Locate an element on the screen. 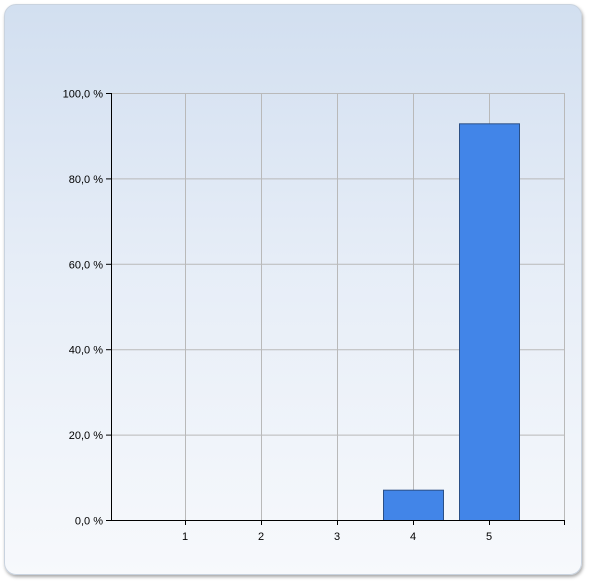 The height and width of the screenshot is (583, 589). y-tick-label: 80,0 % is located at coordinates (86, 180).